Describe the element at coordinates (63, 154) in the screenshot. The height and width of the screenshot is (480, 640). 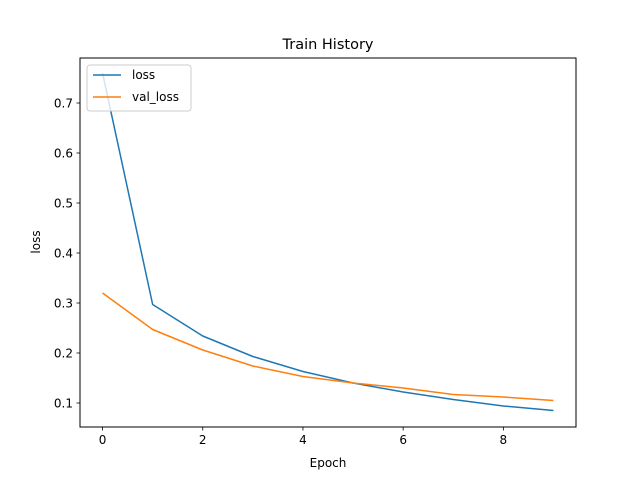
I see `y-tick-label: 0.6` at that location.